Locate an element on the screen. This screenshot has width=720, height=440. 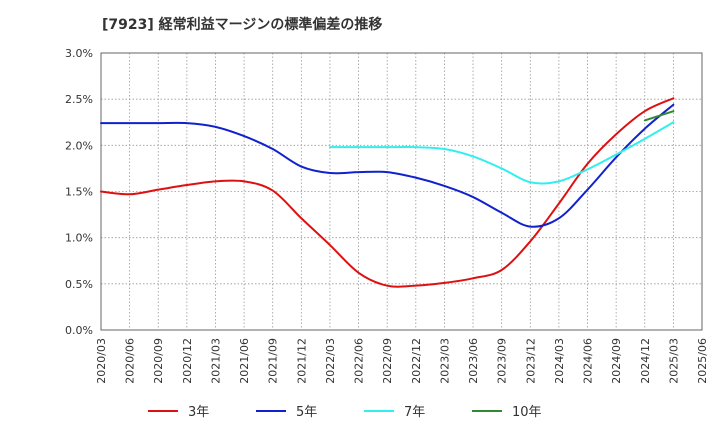
x-tick-label: 2022/12 is located at coordinates (416, 361).